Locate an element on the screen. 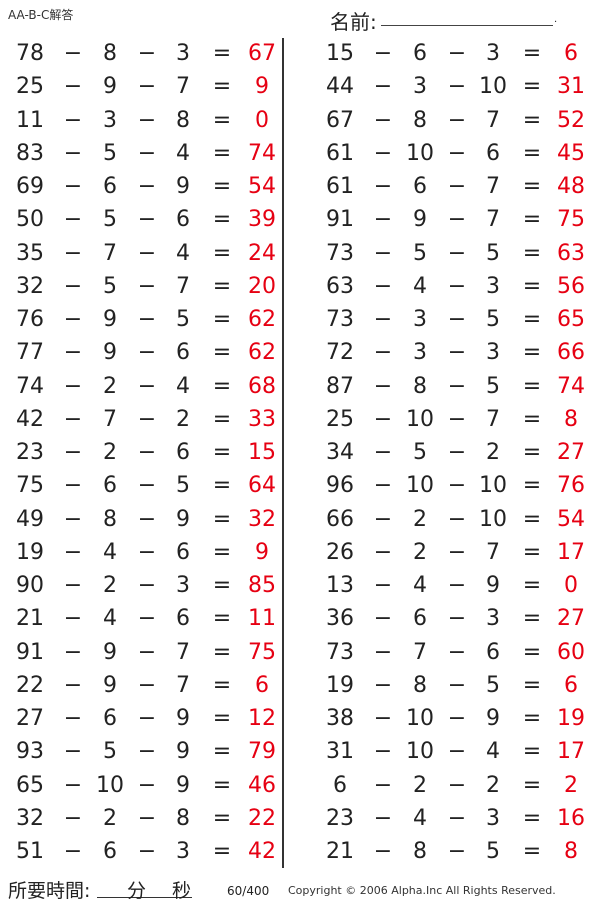  minuend: 76 is located at coordinates (30, 319).